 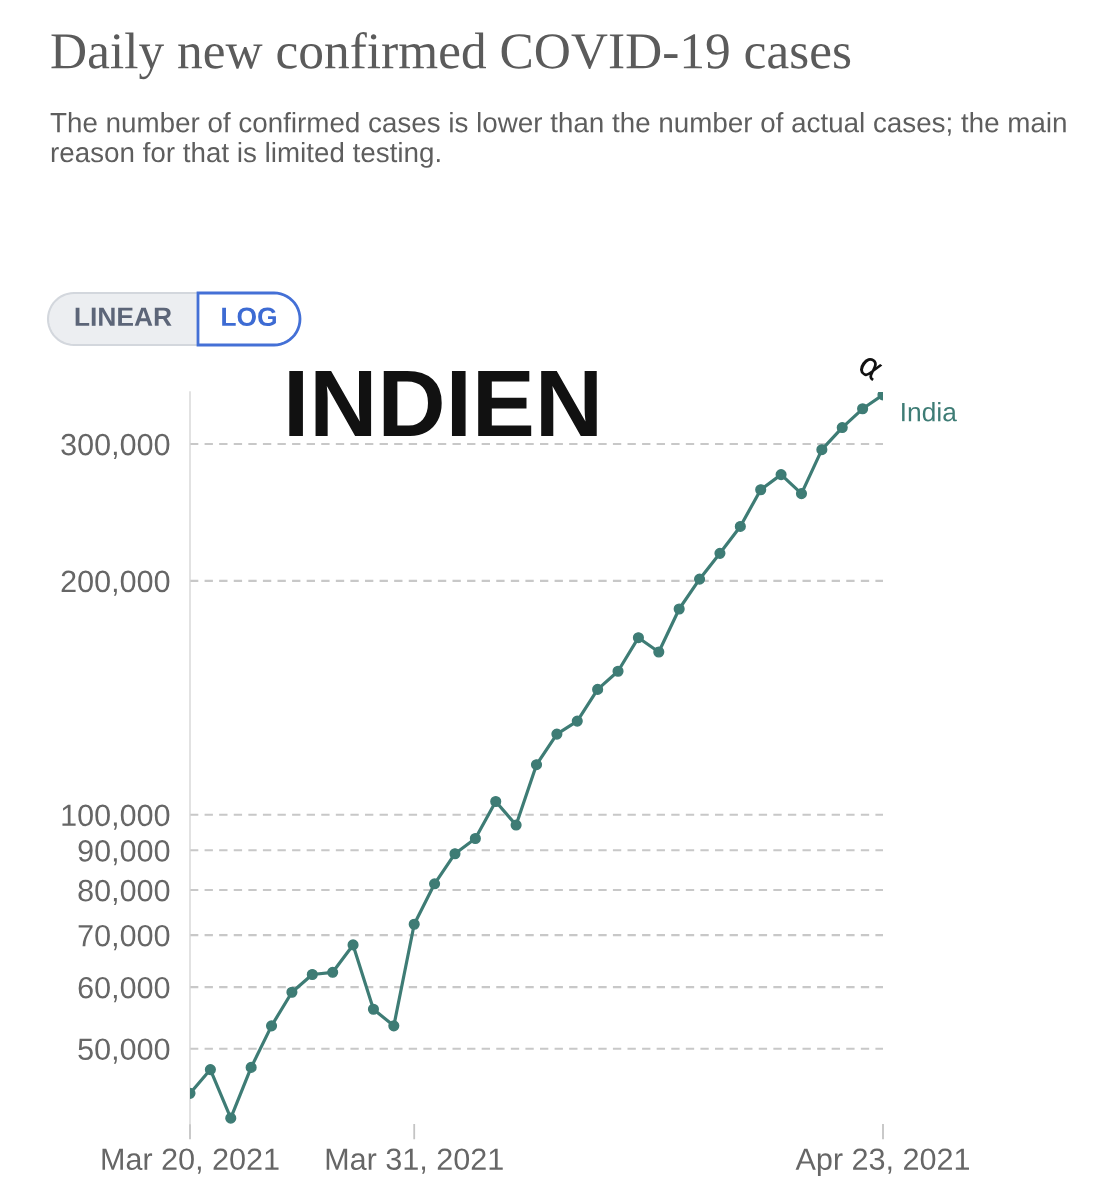 What do you see at coordinates (558, 140) in the screenshot?
I see `chart-subtitle: The number of confirmed cases is lower than the number of actual cases; the main reason for that is limited testing.` at bounding box center [558, 140].